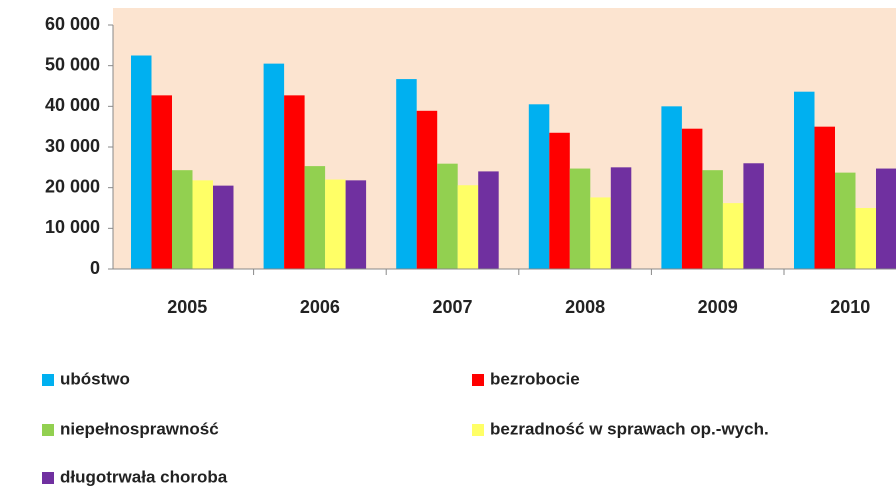 This screenshot has height=486, width=896. Describe the element at coordinates (144, 476) in the screenshot. I see `legend-label: długotrwała choroba` at that location.